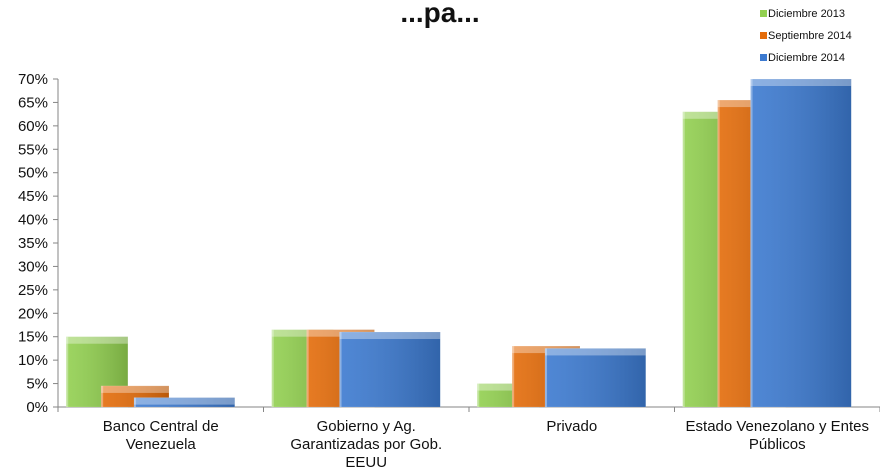  What do you see at coordinates (810, 36) in the screenshot?
I see `legend-label: Septiembre 2014` at bounding box center [810, 36].